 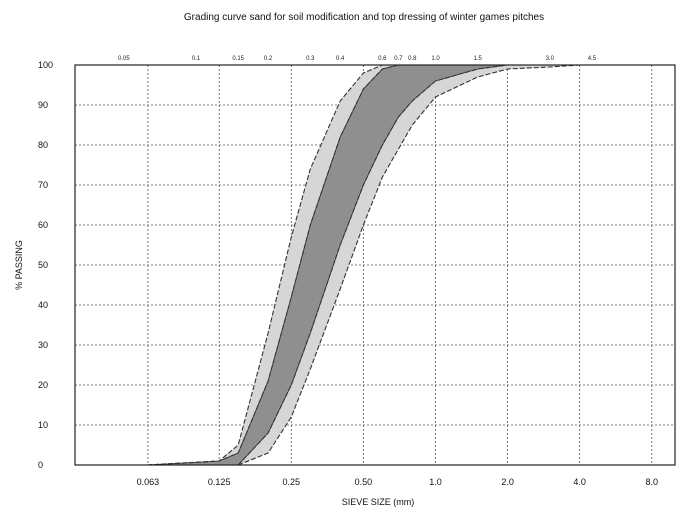 What do you see at coordinates (43, 225) in the screenshot?
I see `y-tick-label: 60` at bounding box center [43, 225].